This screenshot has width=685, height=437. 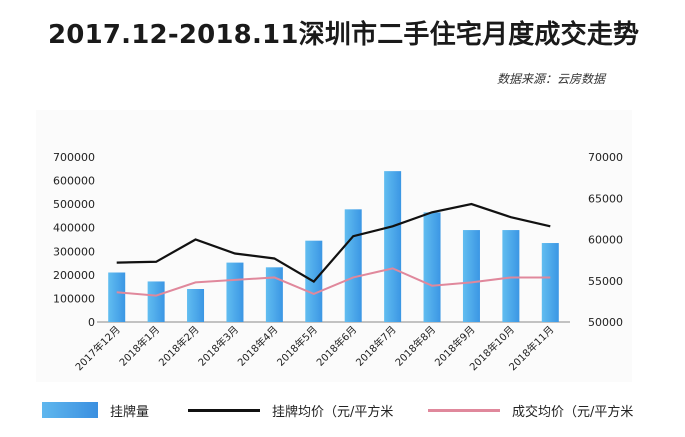 What do you see at coordinates (605, 281) in the screenshot?
I see `right-axis-tick-label: 55000` at bounding box center [605, 281].